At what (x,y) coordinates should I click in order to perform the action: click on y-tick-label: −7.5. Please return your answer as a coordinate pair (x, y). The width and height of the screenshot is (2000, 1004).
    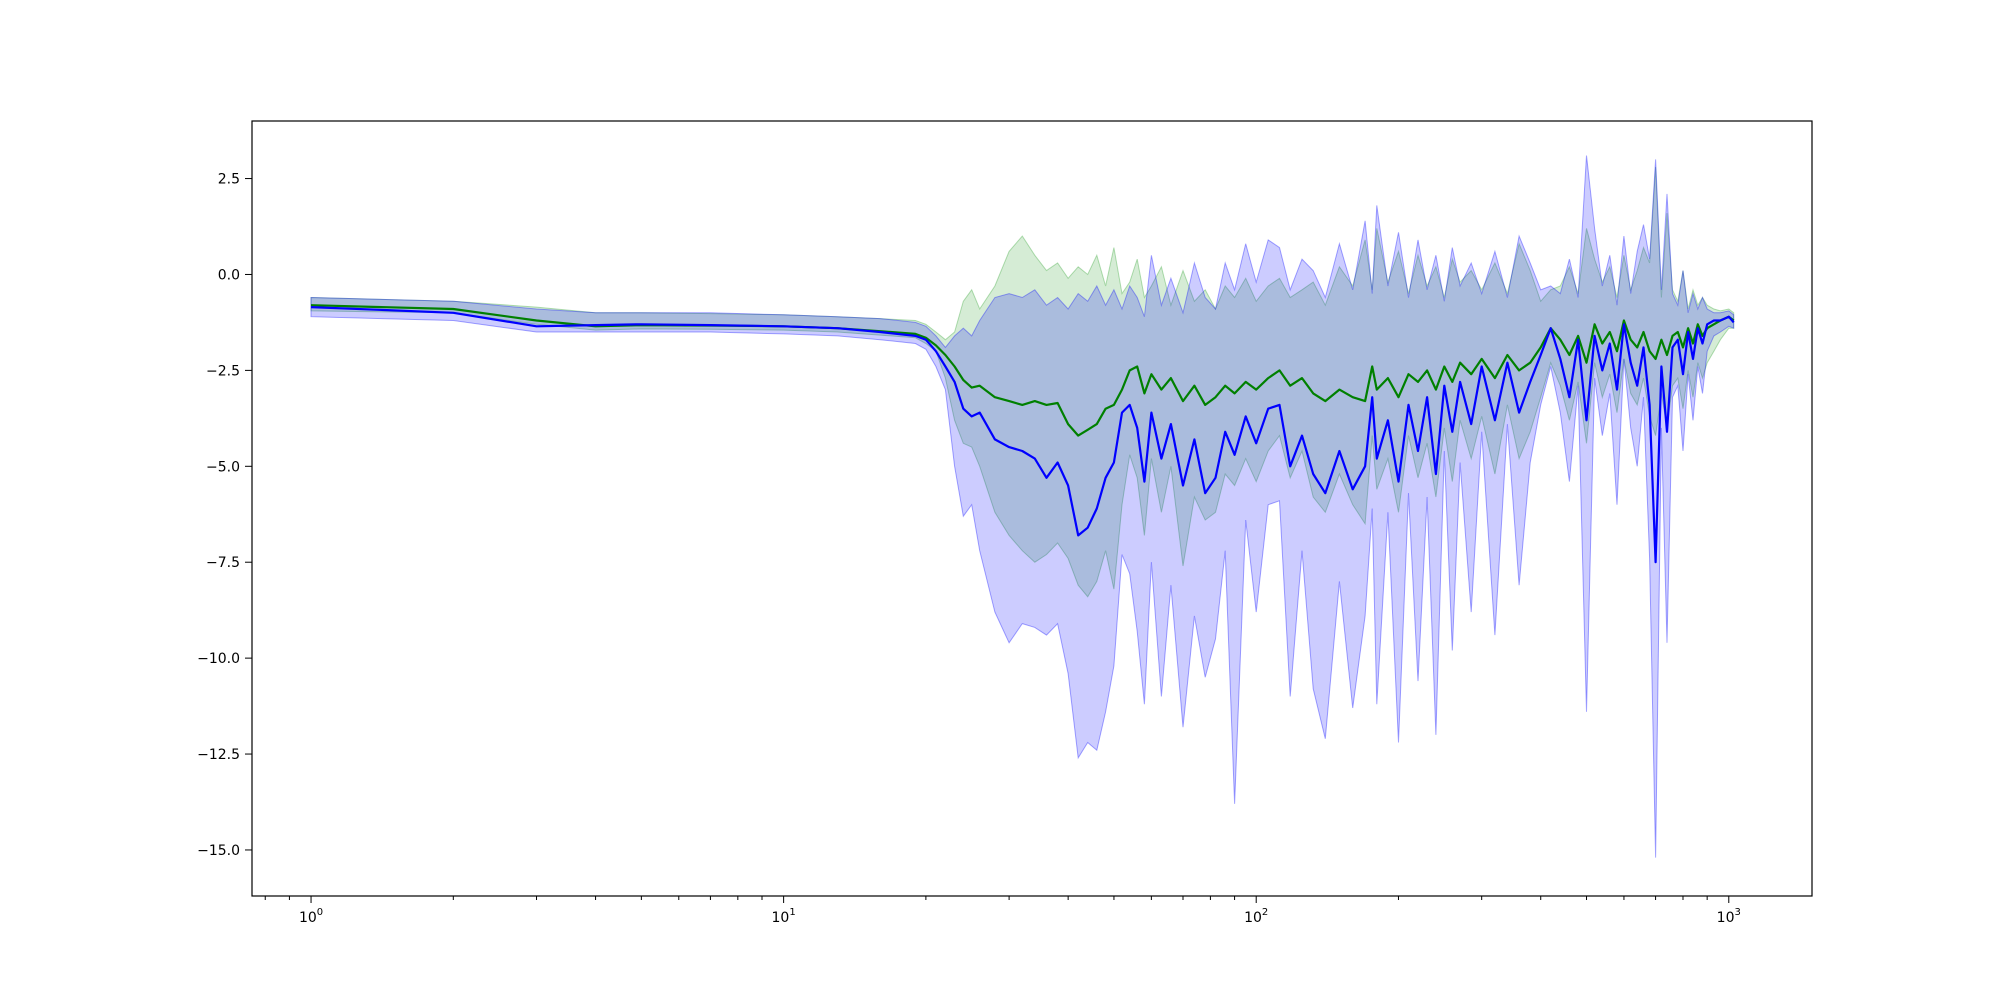
    Looking at the image, I should click on (223, 563).